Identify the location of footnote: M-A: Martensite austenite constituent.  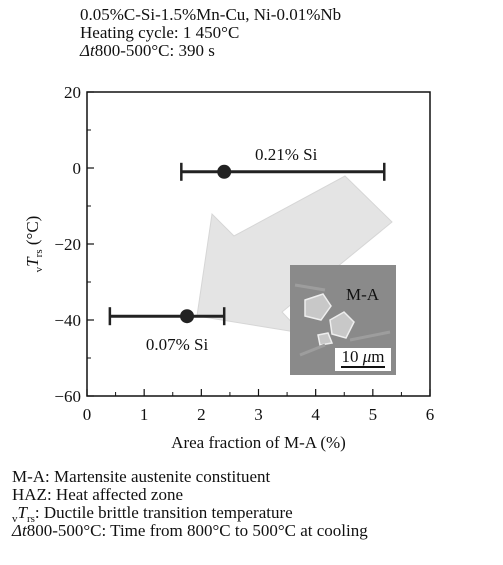
(141, 476).